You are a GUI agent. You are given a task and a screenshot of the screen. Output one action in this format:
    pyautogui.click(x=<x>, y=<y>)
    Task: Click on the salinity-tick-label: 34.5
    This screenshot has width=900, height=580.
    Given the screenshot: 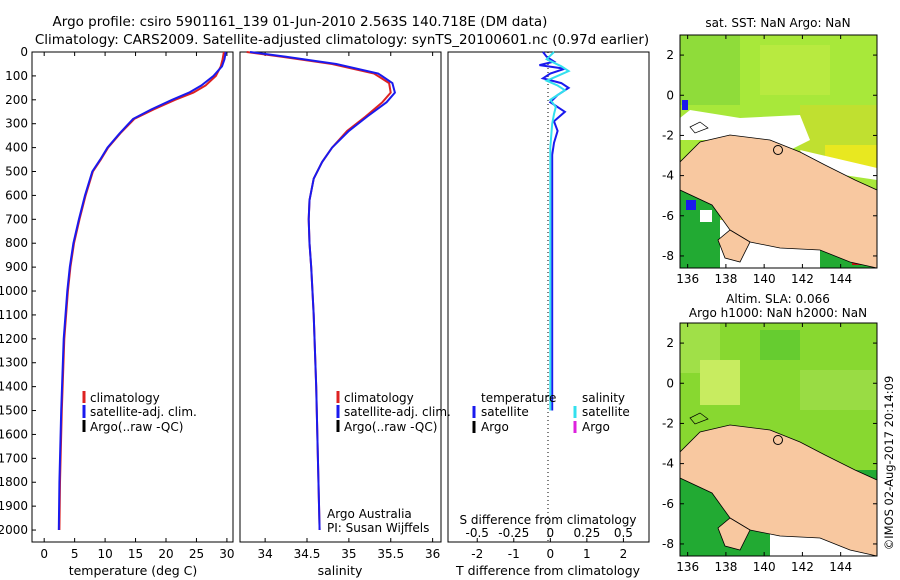 What is the action you would take?
    pyautogui.click(x=307, y=554)
    